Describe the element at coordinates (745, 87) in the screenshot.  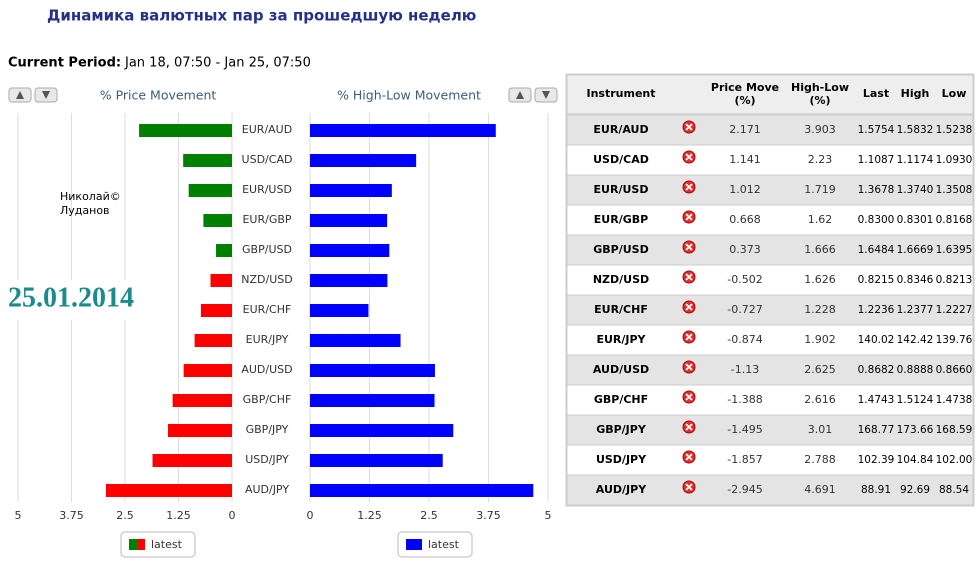
I see `header-line: Price Move` at that location.